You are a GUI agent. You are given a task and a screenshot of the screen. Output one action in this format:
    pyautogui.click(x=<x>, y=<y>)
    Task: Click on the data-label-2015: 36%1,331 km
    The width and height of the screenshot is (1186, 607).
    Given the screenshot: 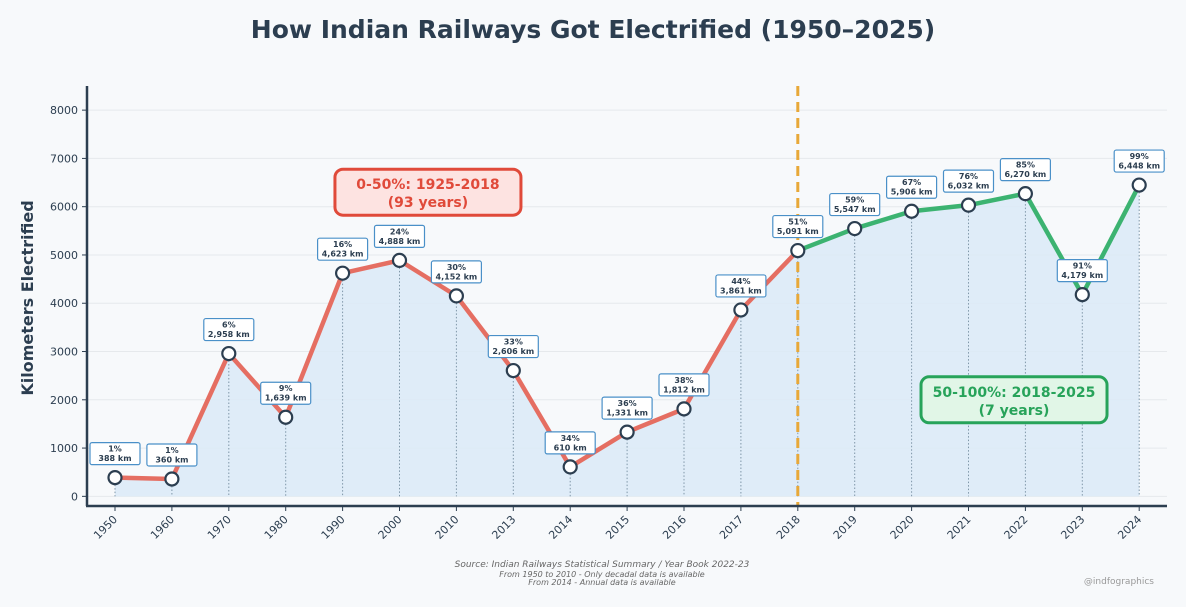 What is the action you would take?
    pyautogui.click(x=627, y=408)
    